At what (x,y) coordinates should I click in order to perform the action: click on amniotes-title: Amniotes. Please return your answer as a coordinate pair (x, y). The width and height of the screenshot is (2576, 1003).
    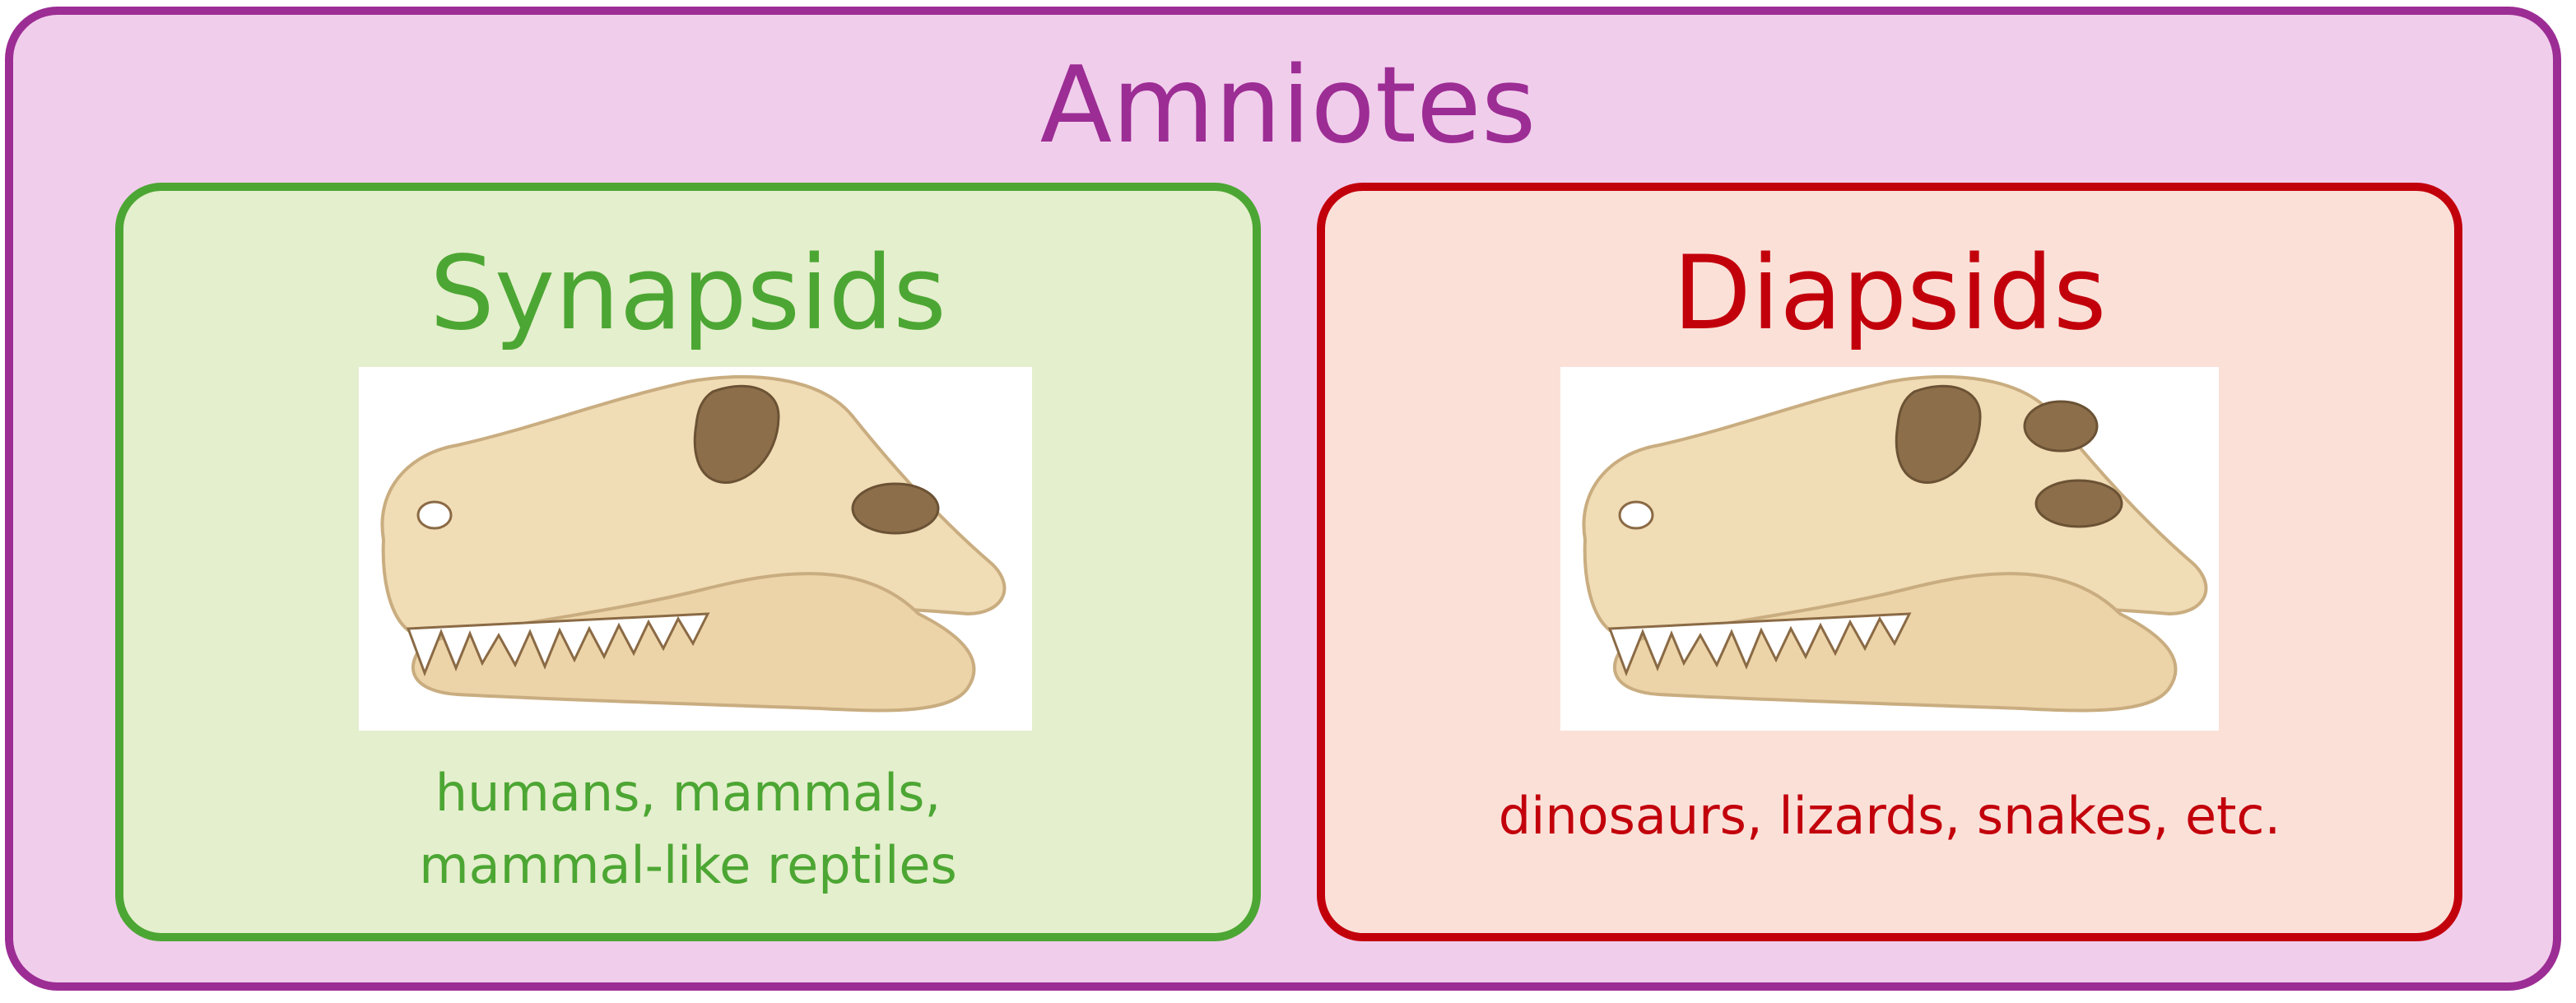
    Looking at the image, I should click on (1288, 106).